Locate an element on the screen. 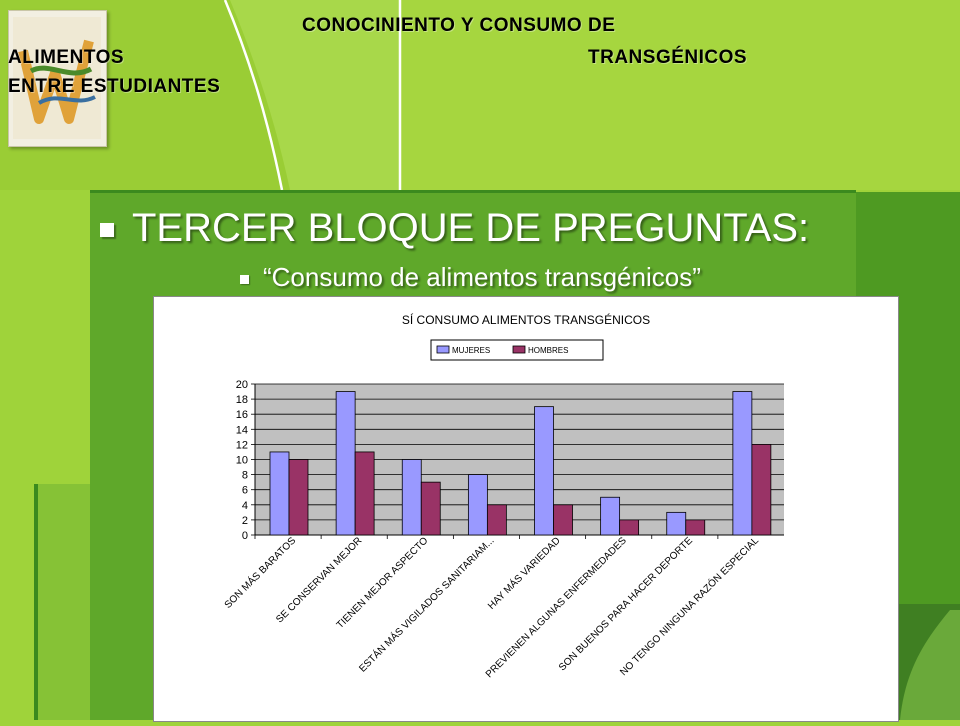  y-tick-label: 6 is located at coordinates (245, 491).